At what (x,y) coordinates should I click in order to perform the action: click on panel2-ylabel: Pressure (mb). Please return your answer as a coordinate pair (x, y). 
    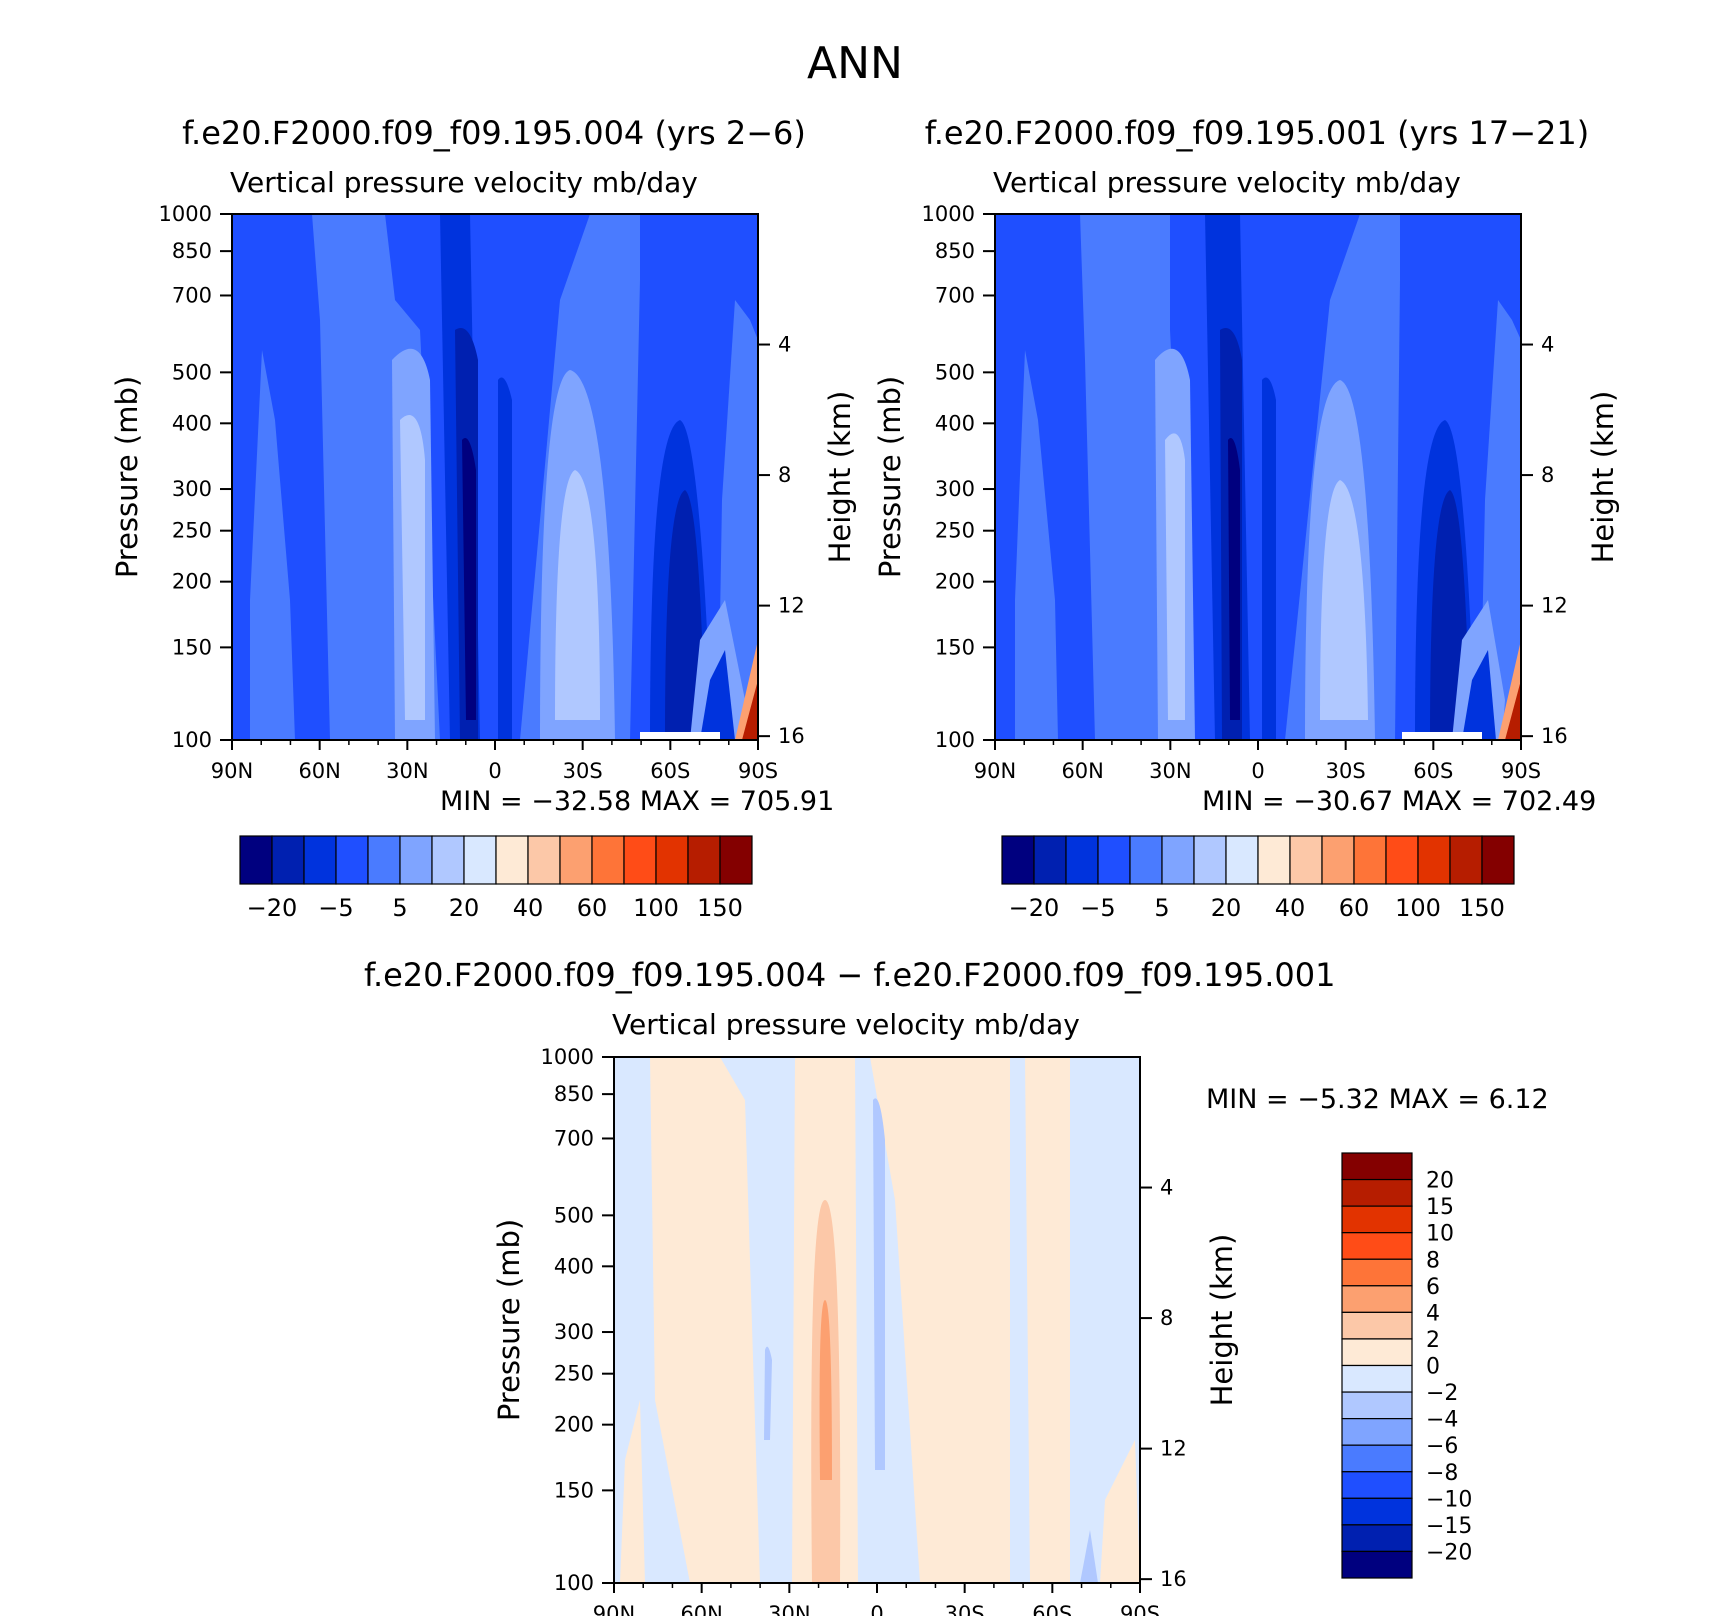
    Looking at the image, I should click on (890, 477).